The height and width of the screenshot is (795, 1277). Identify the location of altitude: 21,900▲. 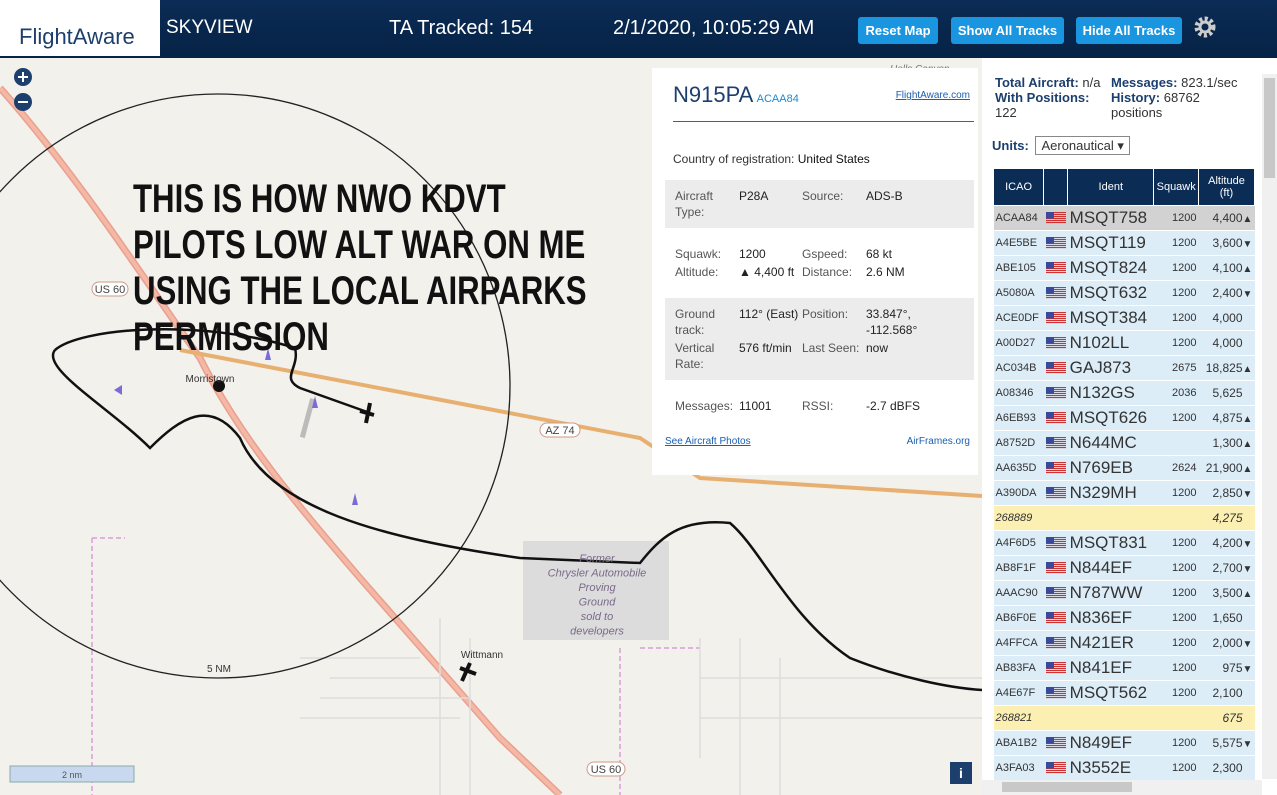
(1226, 468).